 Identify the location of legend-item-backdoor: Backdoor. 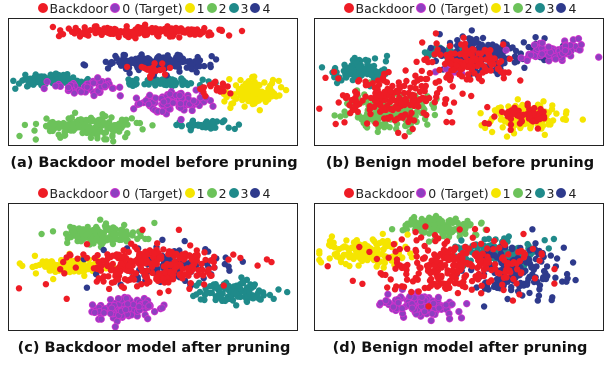
(378, 193).